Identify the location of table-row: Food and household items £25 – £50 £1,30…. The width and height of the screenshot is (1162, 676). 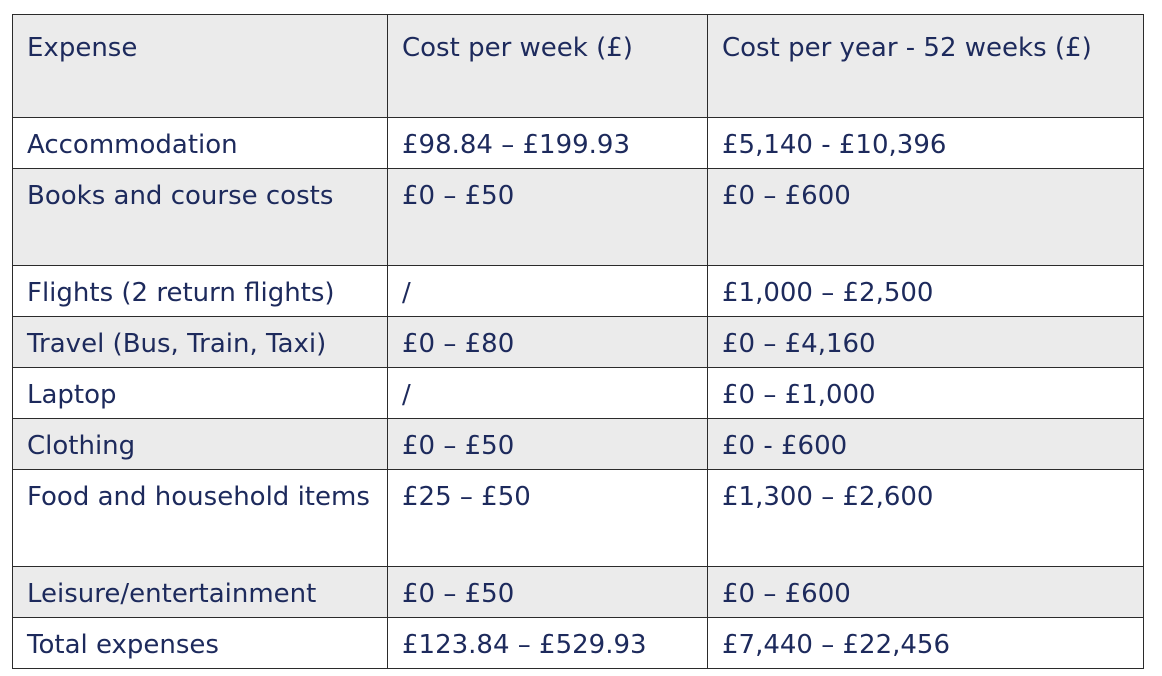
(578, 518).